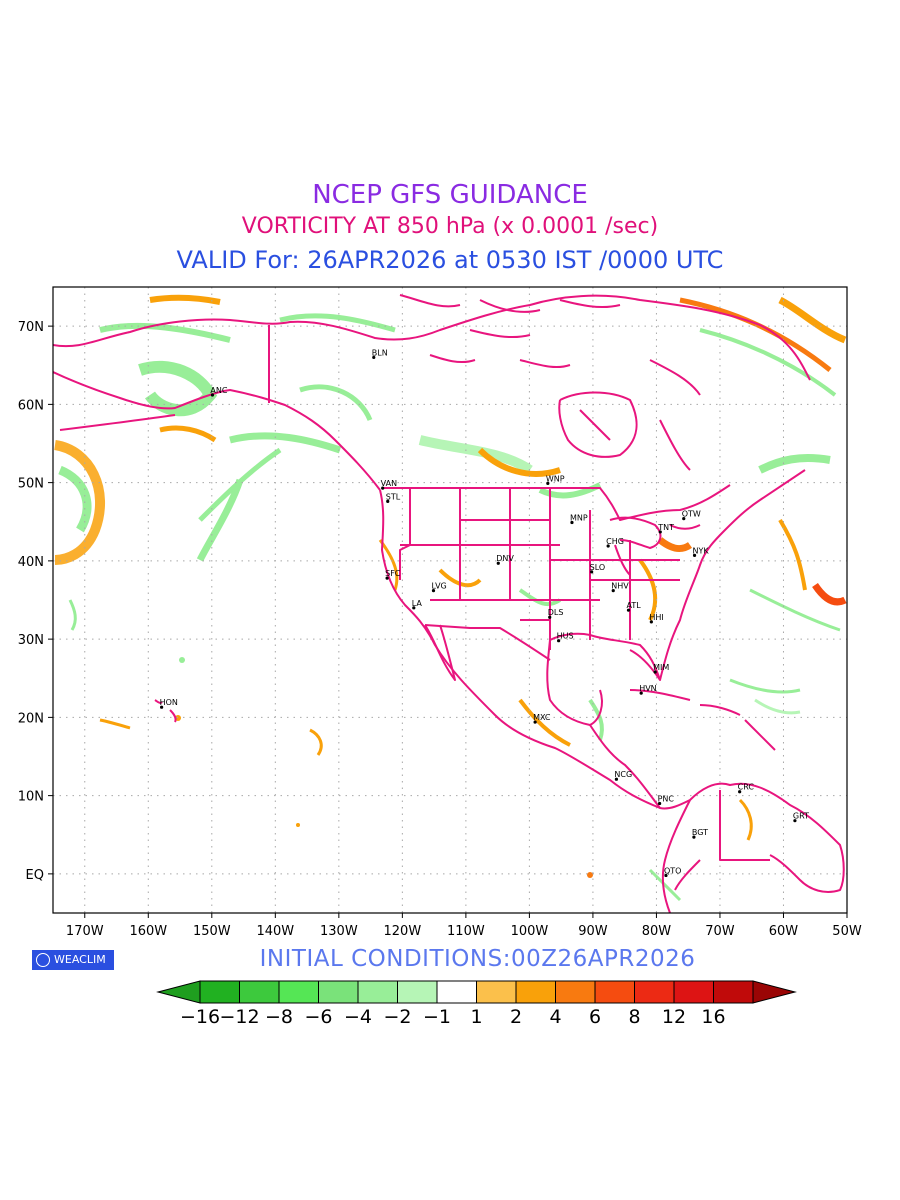 The width and height of the screenshot is (900, 1200). Describe the element at coordinates (595, 1017) in the screenshot. I see `colorbar-label: 6` at that location.